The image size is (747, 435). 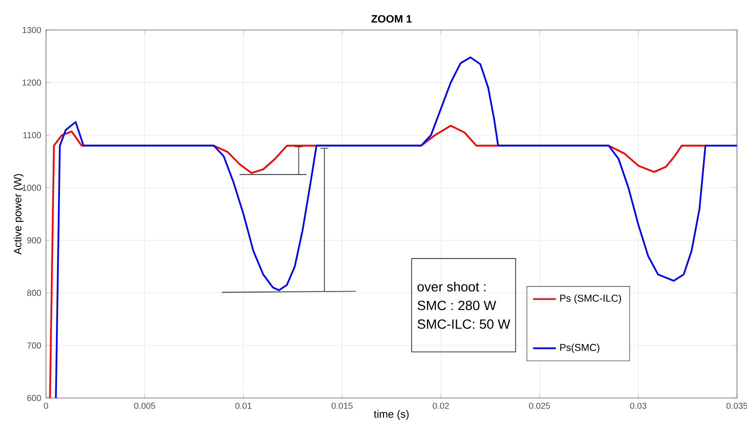 I want to click on y-axis-title: Active power (W), so click(x=19, y=214).